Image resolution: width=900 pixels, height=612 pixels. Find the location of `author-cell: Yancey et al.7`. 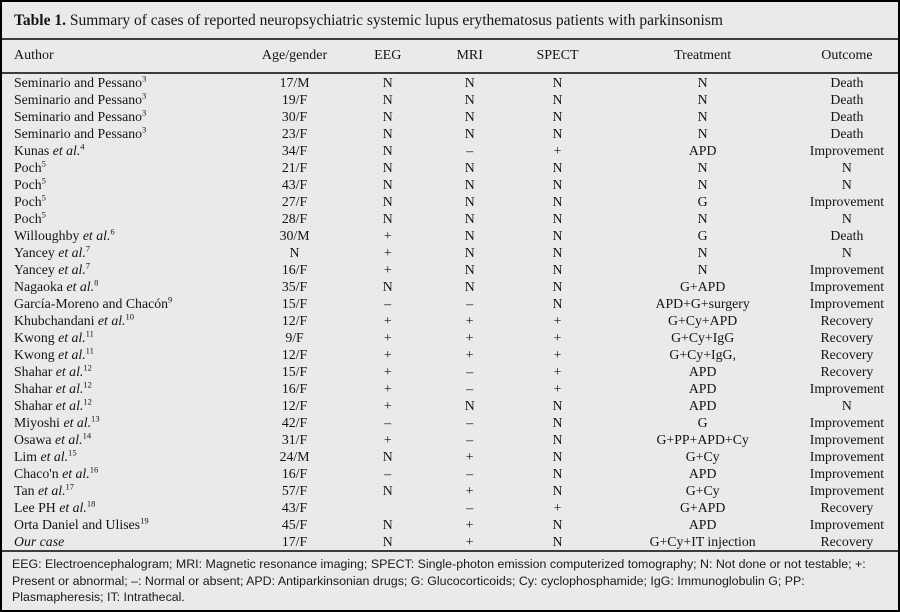

author-cell: Yancey et al.7 is located at coordinates (52, 269).